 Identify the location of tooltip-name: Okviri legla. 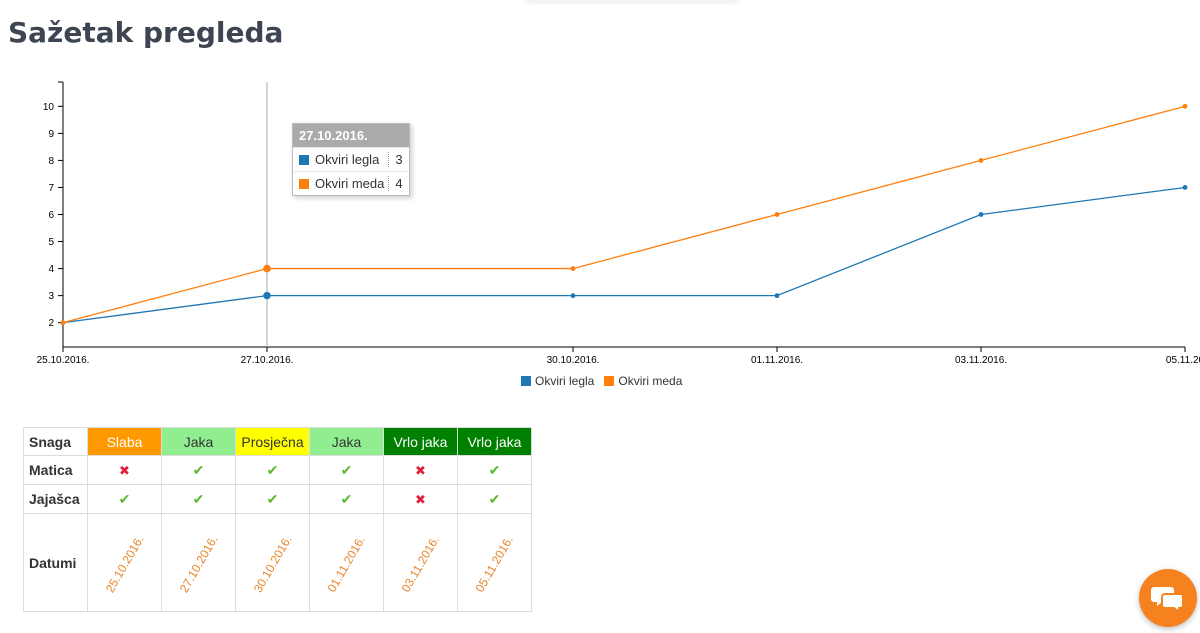
(347, 159).